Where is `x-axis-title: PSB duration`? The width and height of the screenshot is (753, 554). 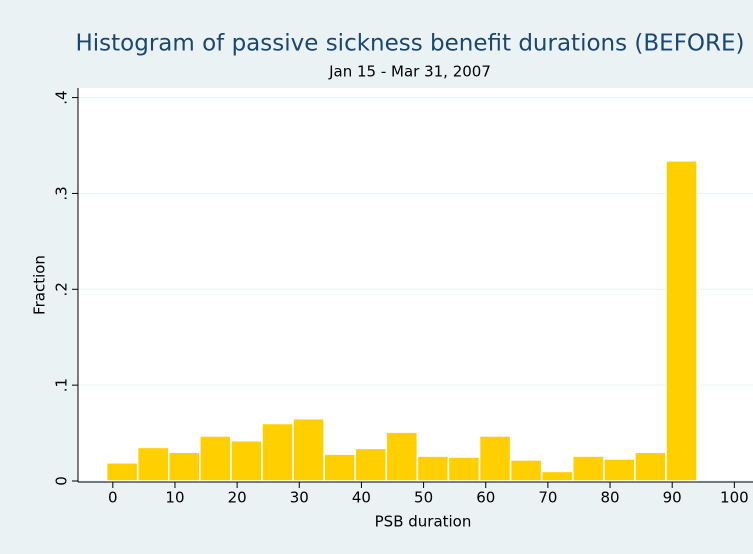
x-axis-title: PSB duration is located at coordinates (423, 522).